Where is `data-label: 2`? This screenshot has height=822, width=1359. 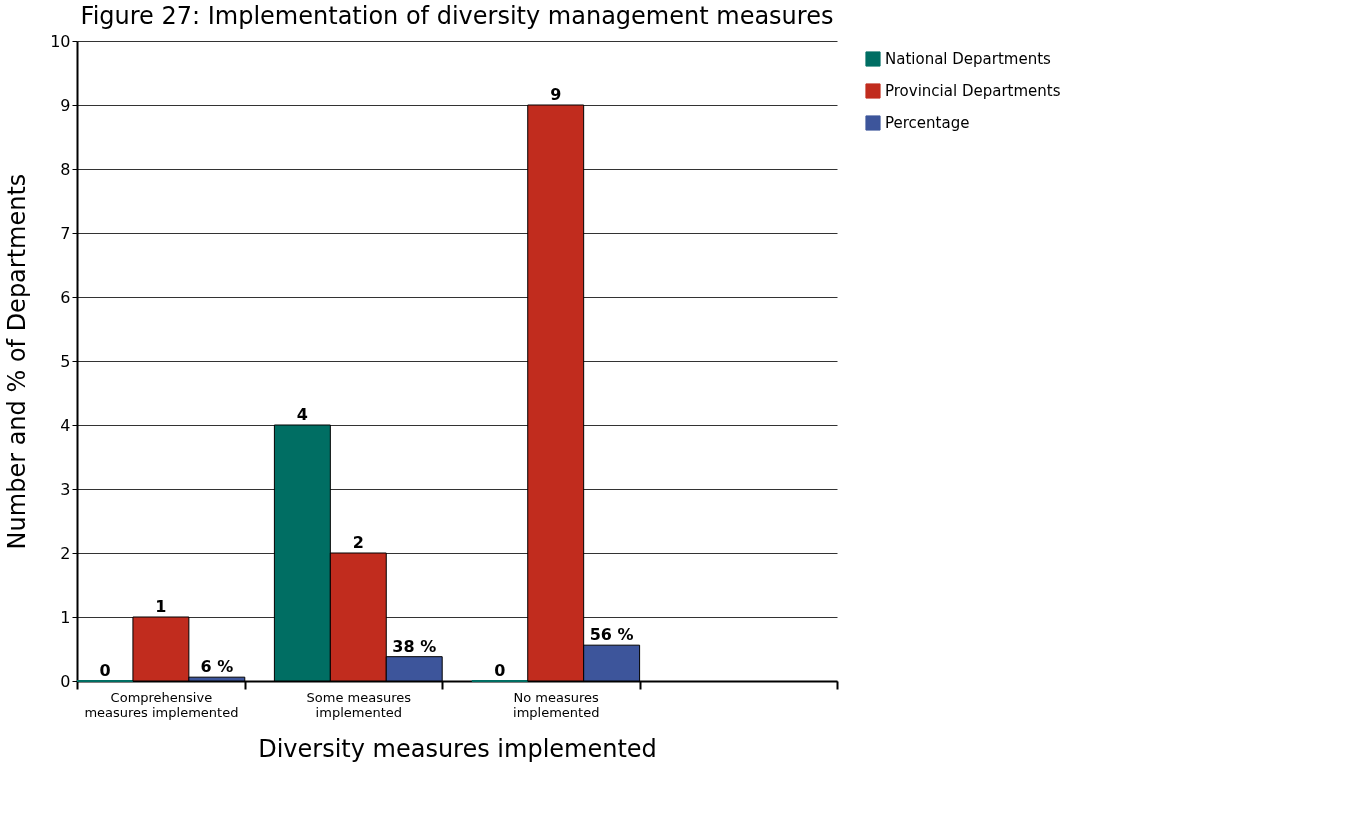
data-label: 2 is located at coordinates (358, 542).